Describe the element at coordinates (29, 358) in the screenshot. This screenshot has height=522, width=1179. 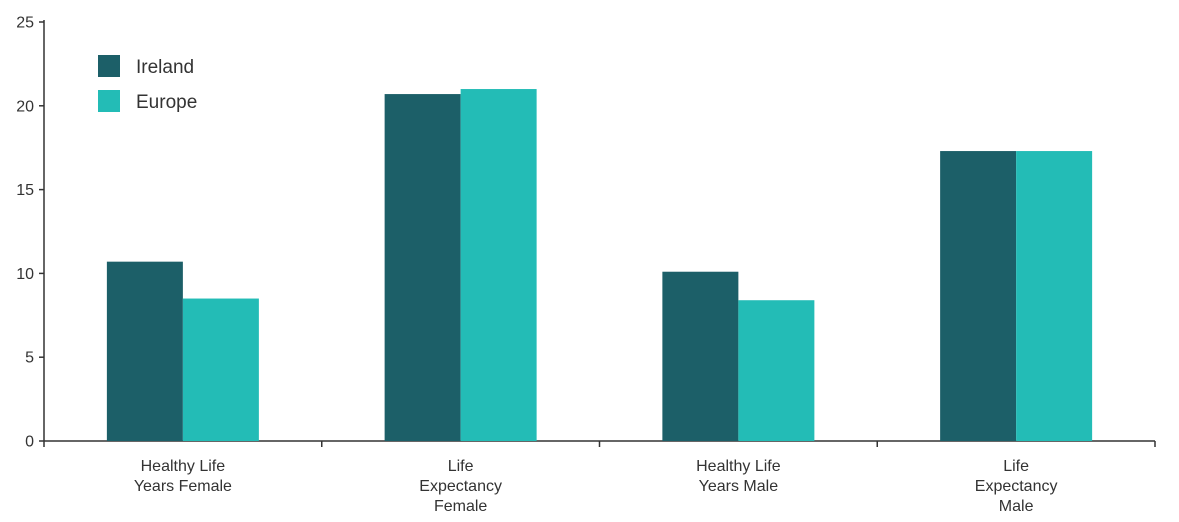
I see `y-tick-label: 5` at that location.